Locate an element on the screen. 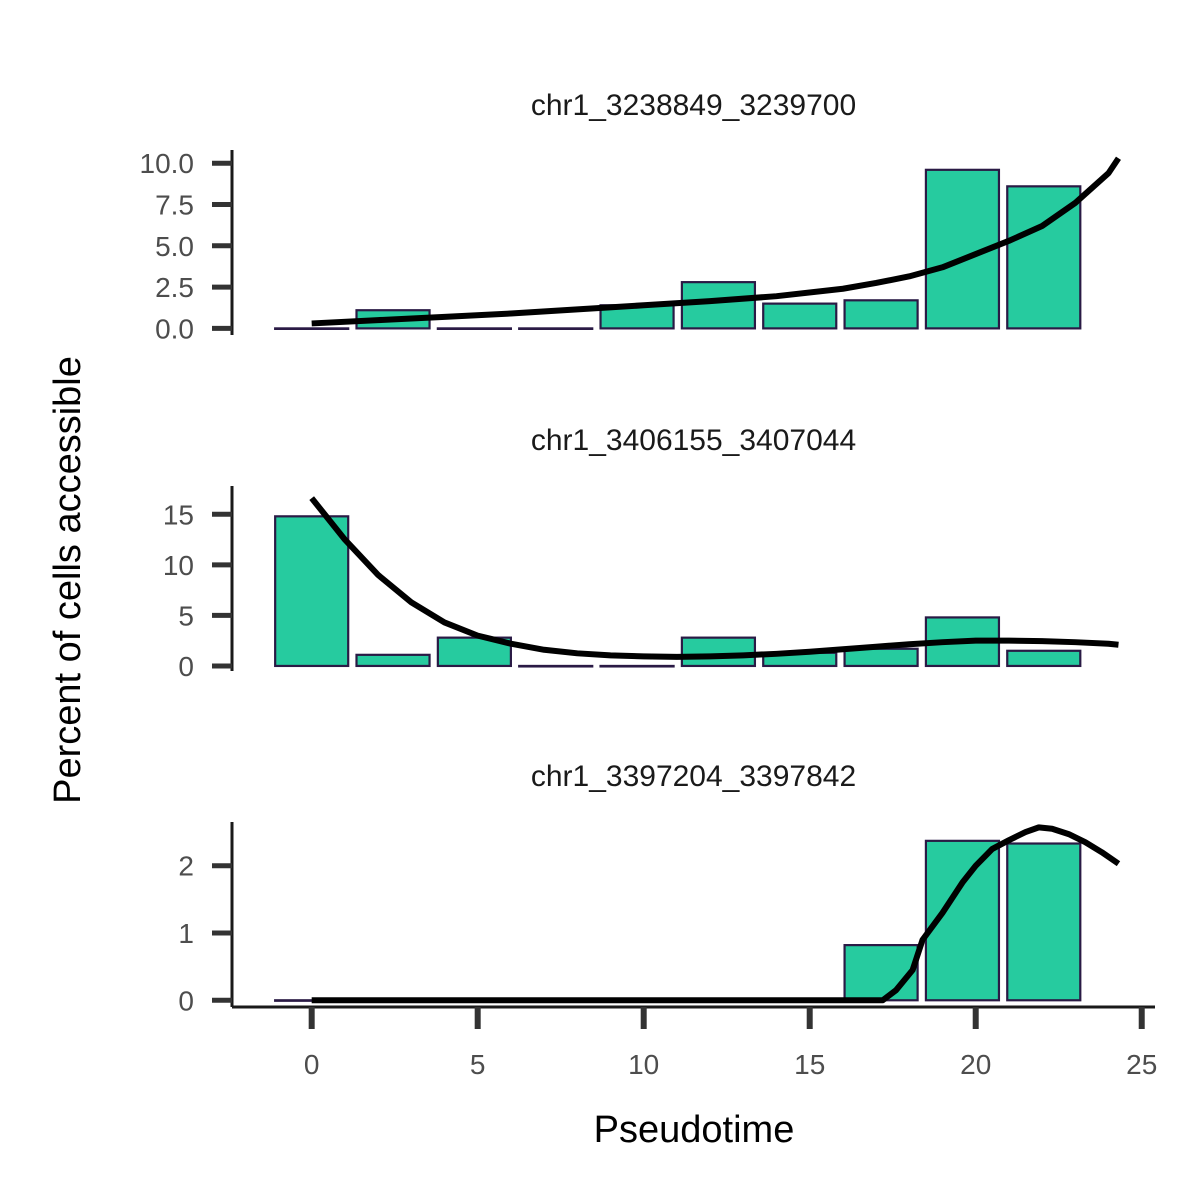 The width and height of the screenshot is (1200, 1200). y-tick-label: 10 is located at coordinates (178, 565).